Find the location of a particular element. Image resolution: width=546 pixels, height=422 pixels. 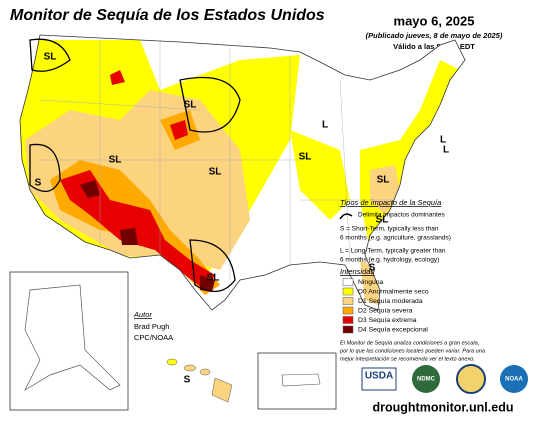

title: Monitor de Sequía de los Estados Unidos is located at coordinates (167, 15).